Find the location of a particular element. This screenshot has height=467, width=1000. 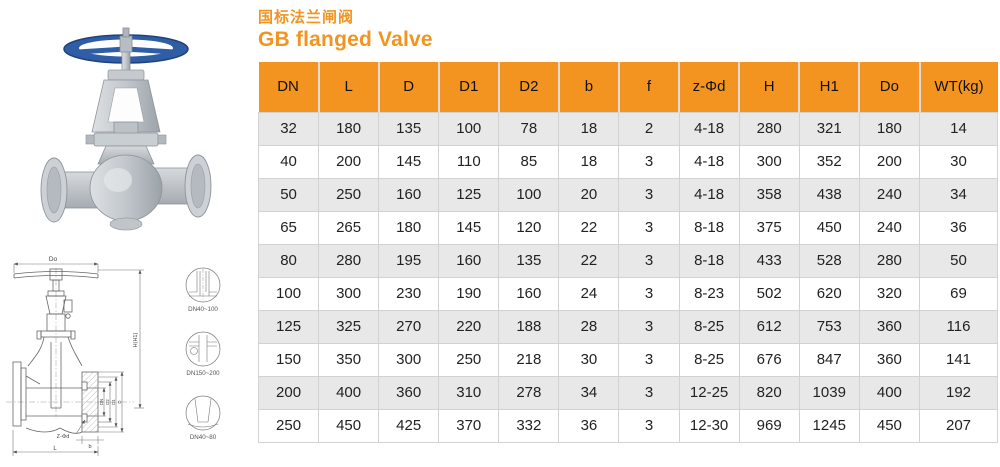

table-cell: 676 is located at coordinates (769, 359).